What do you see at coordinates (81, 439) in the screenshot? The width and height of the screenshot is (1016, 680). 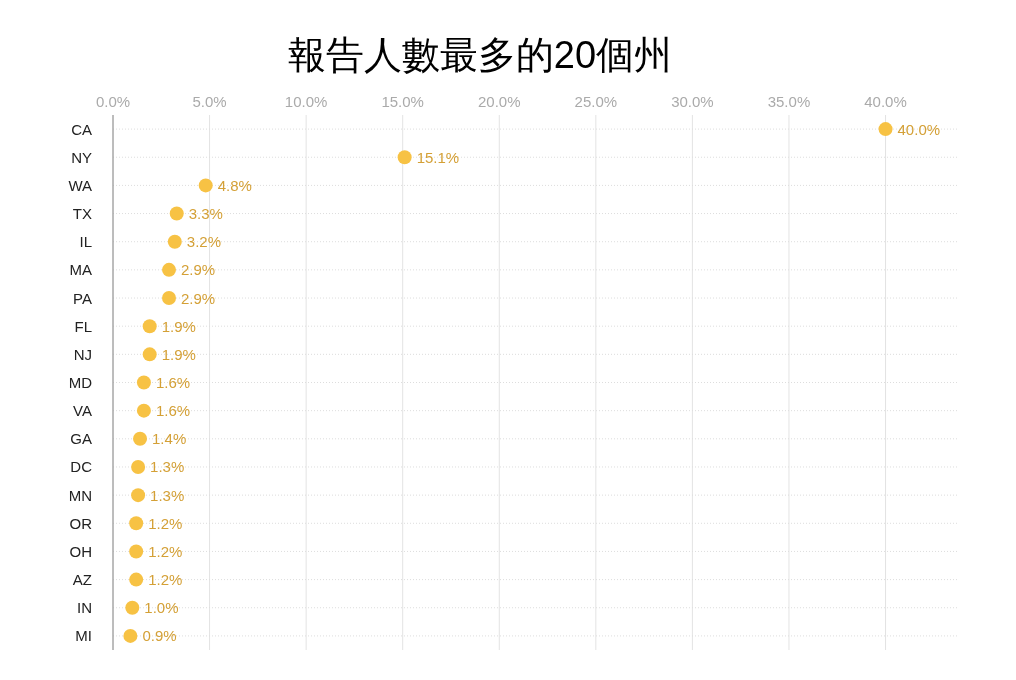 I see `y-tick-label: GA` at bounding box center [81, 439].